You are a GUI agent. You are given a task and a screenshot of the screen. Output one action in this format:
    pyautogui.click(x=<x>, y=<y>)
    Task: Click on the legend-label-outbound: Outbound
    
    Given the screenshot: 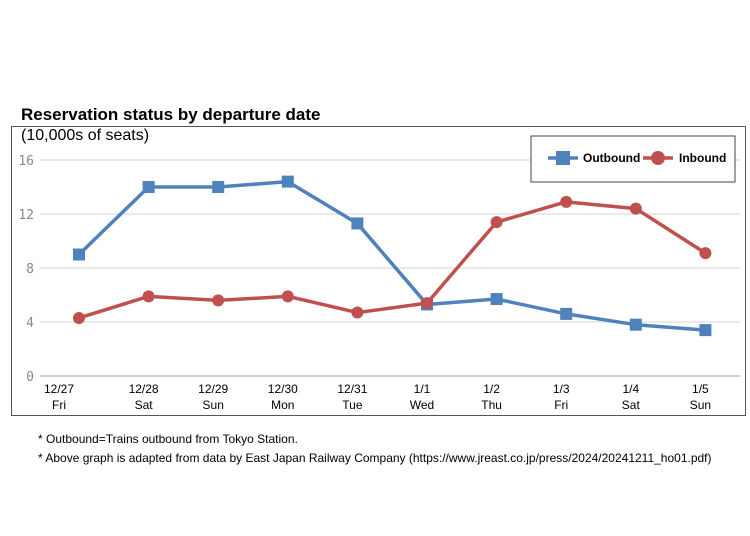 What is the action you would take?
    pyautogui.click(x=611, y=158)
    